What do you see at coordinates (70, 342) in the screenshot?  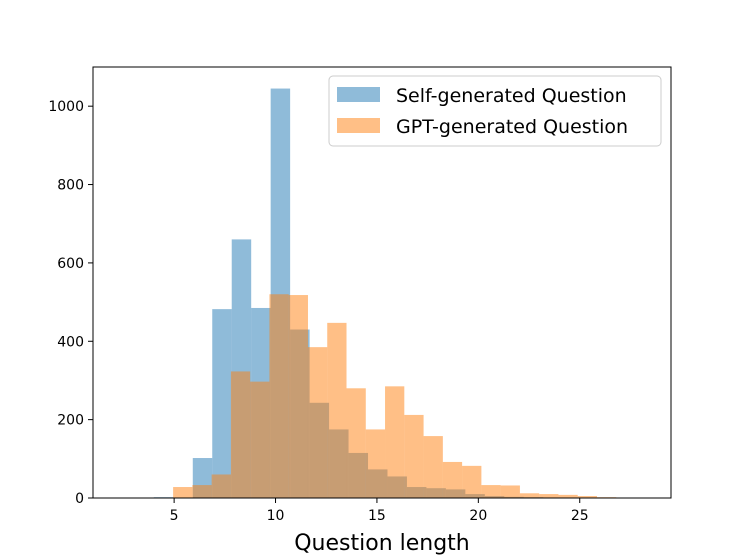 I see `y-tick-label: 400` at bounding box center [70, 342].